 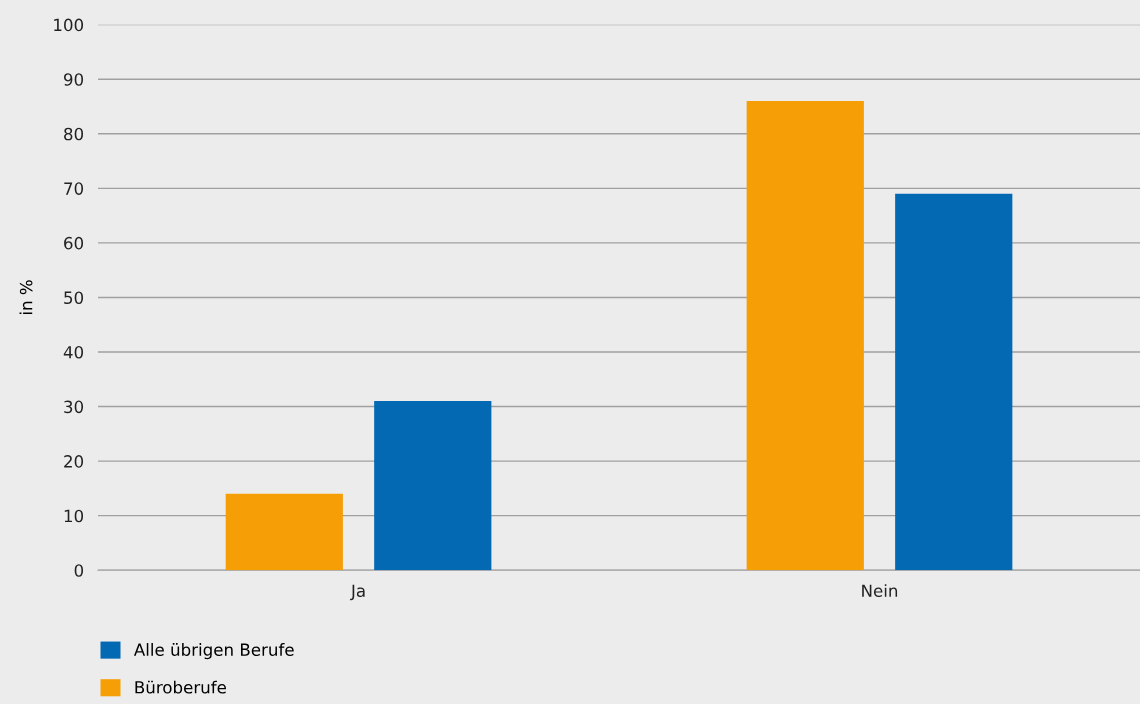 What do you see at coordinates (26, 297) in the screenshot?
I see `y-axis-title: in %` at bounding box center [26, 297].